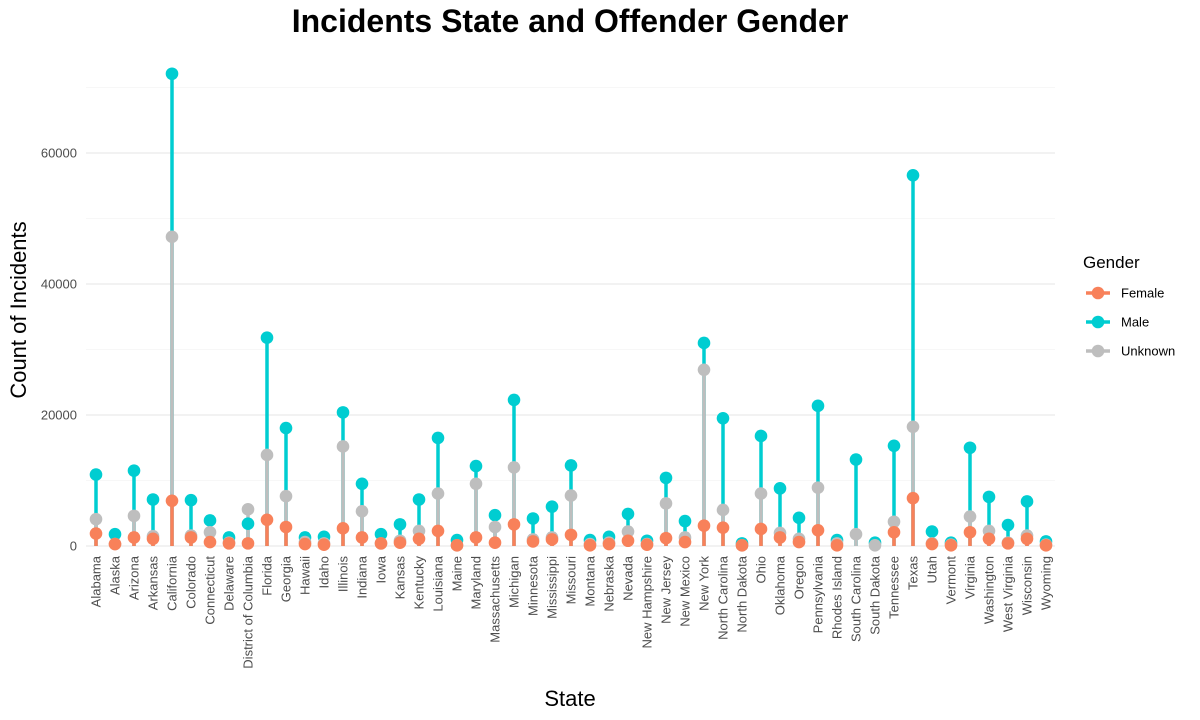 Image resolution: width=1200 pixels, height=720 pixels. What do you see at coordinates (514, 582) in the screenshot?
I see `x-tick-label: Michigan` at bounding box center [514, 582].